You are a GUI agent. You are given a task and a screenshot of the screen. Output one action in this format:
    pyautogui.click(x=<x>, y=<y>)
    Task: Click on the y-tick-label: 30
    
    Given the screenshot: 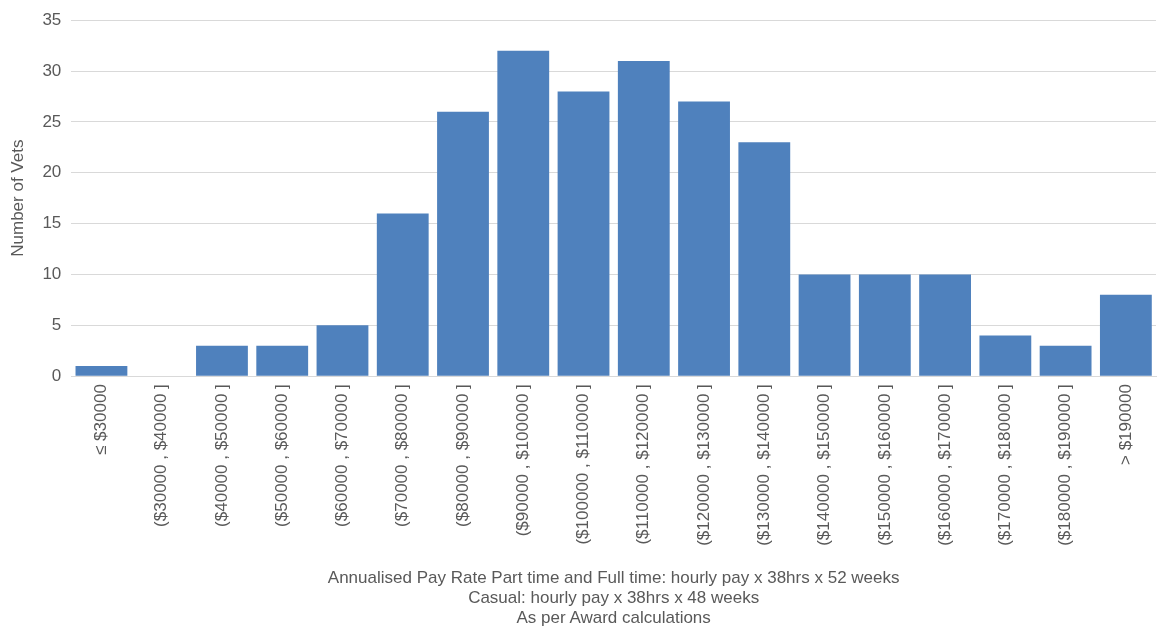 What is the action you would take?
    pyautogui.click(x=52, y=70)
    